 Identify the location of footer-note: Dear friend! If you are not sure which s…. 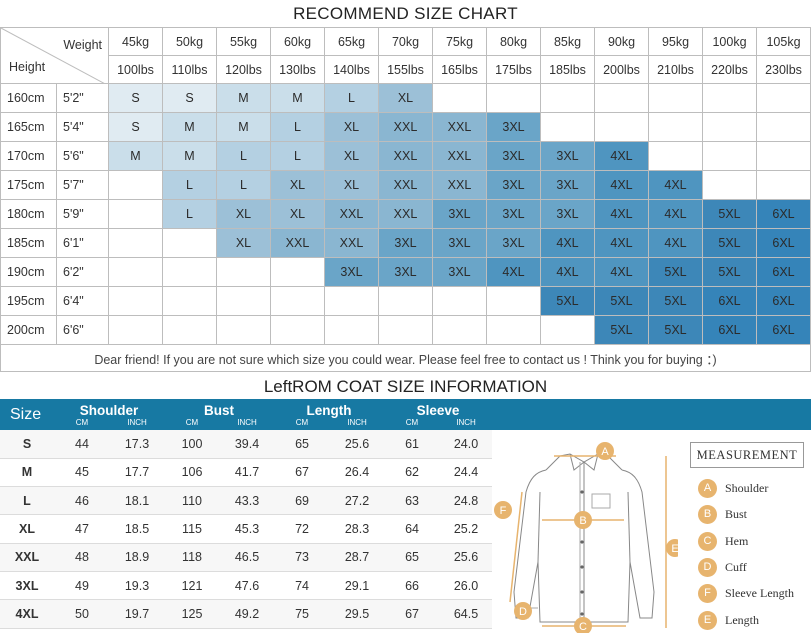
(405, 358).